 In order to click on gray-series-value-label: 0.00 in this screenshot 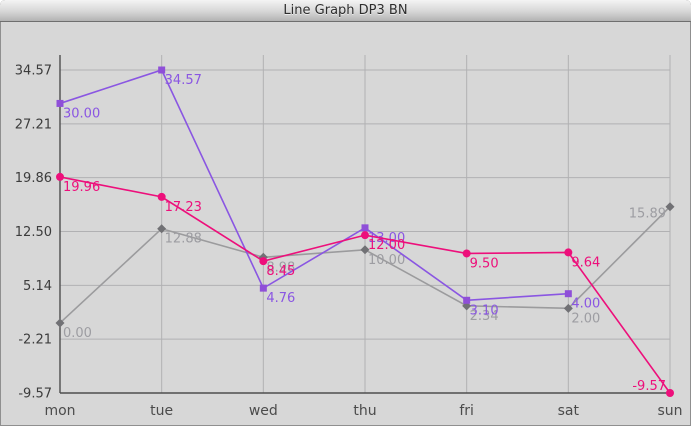, I will do `click(77, 333)`.